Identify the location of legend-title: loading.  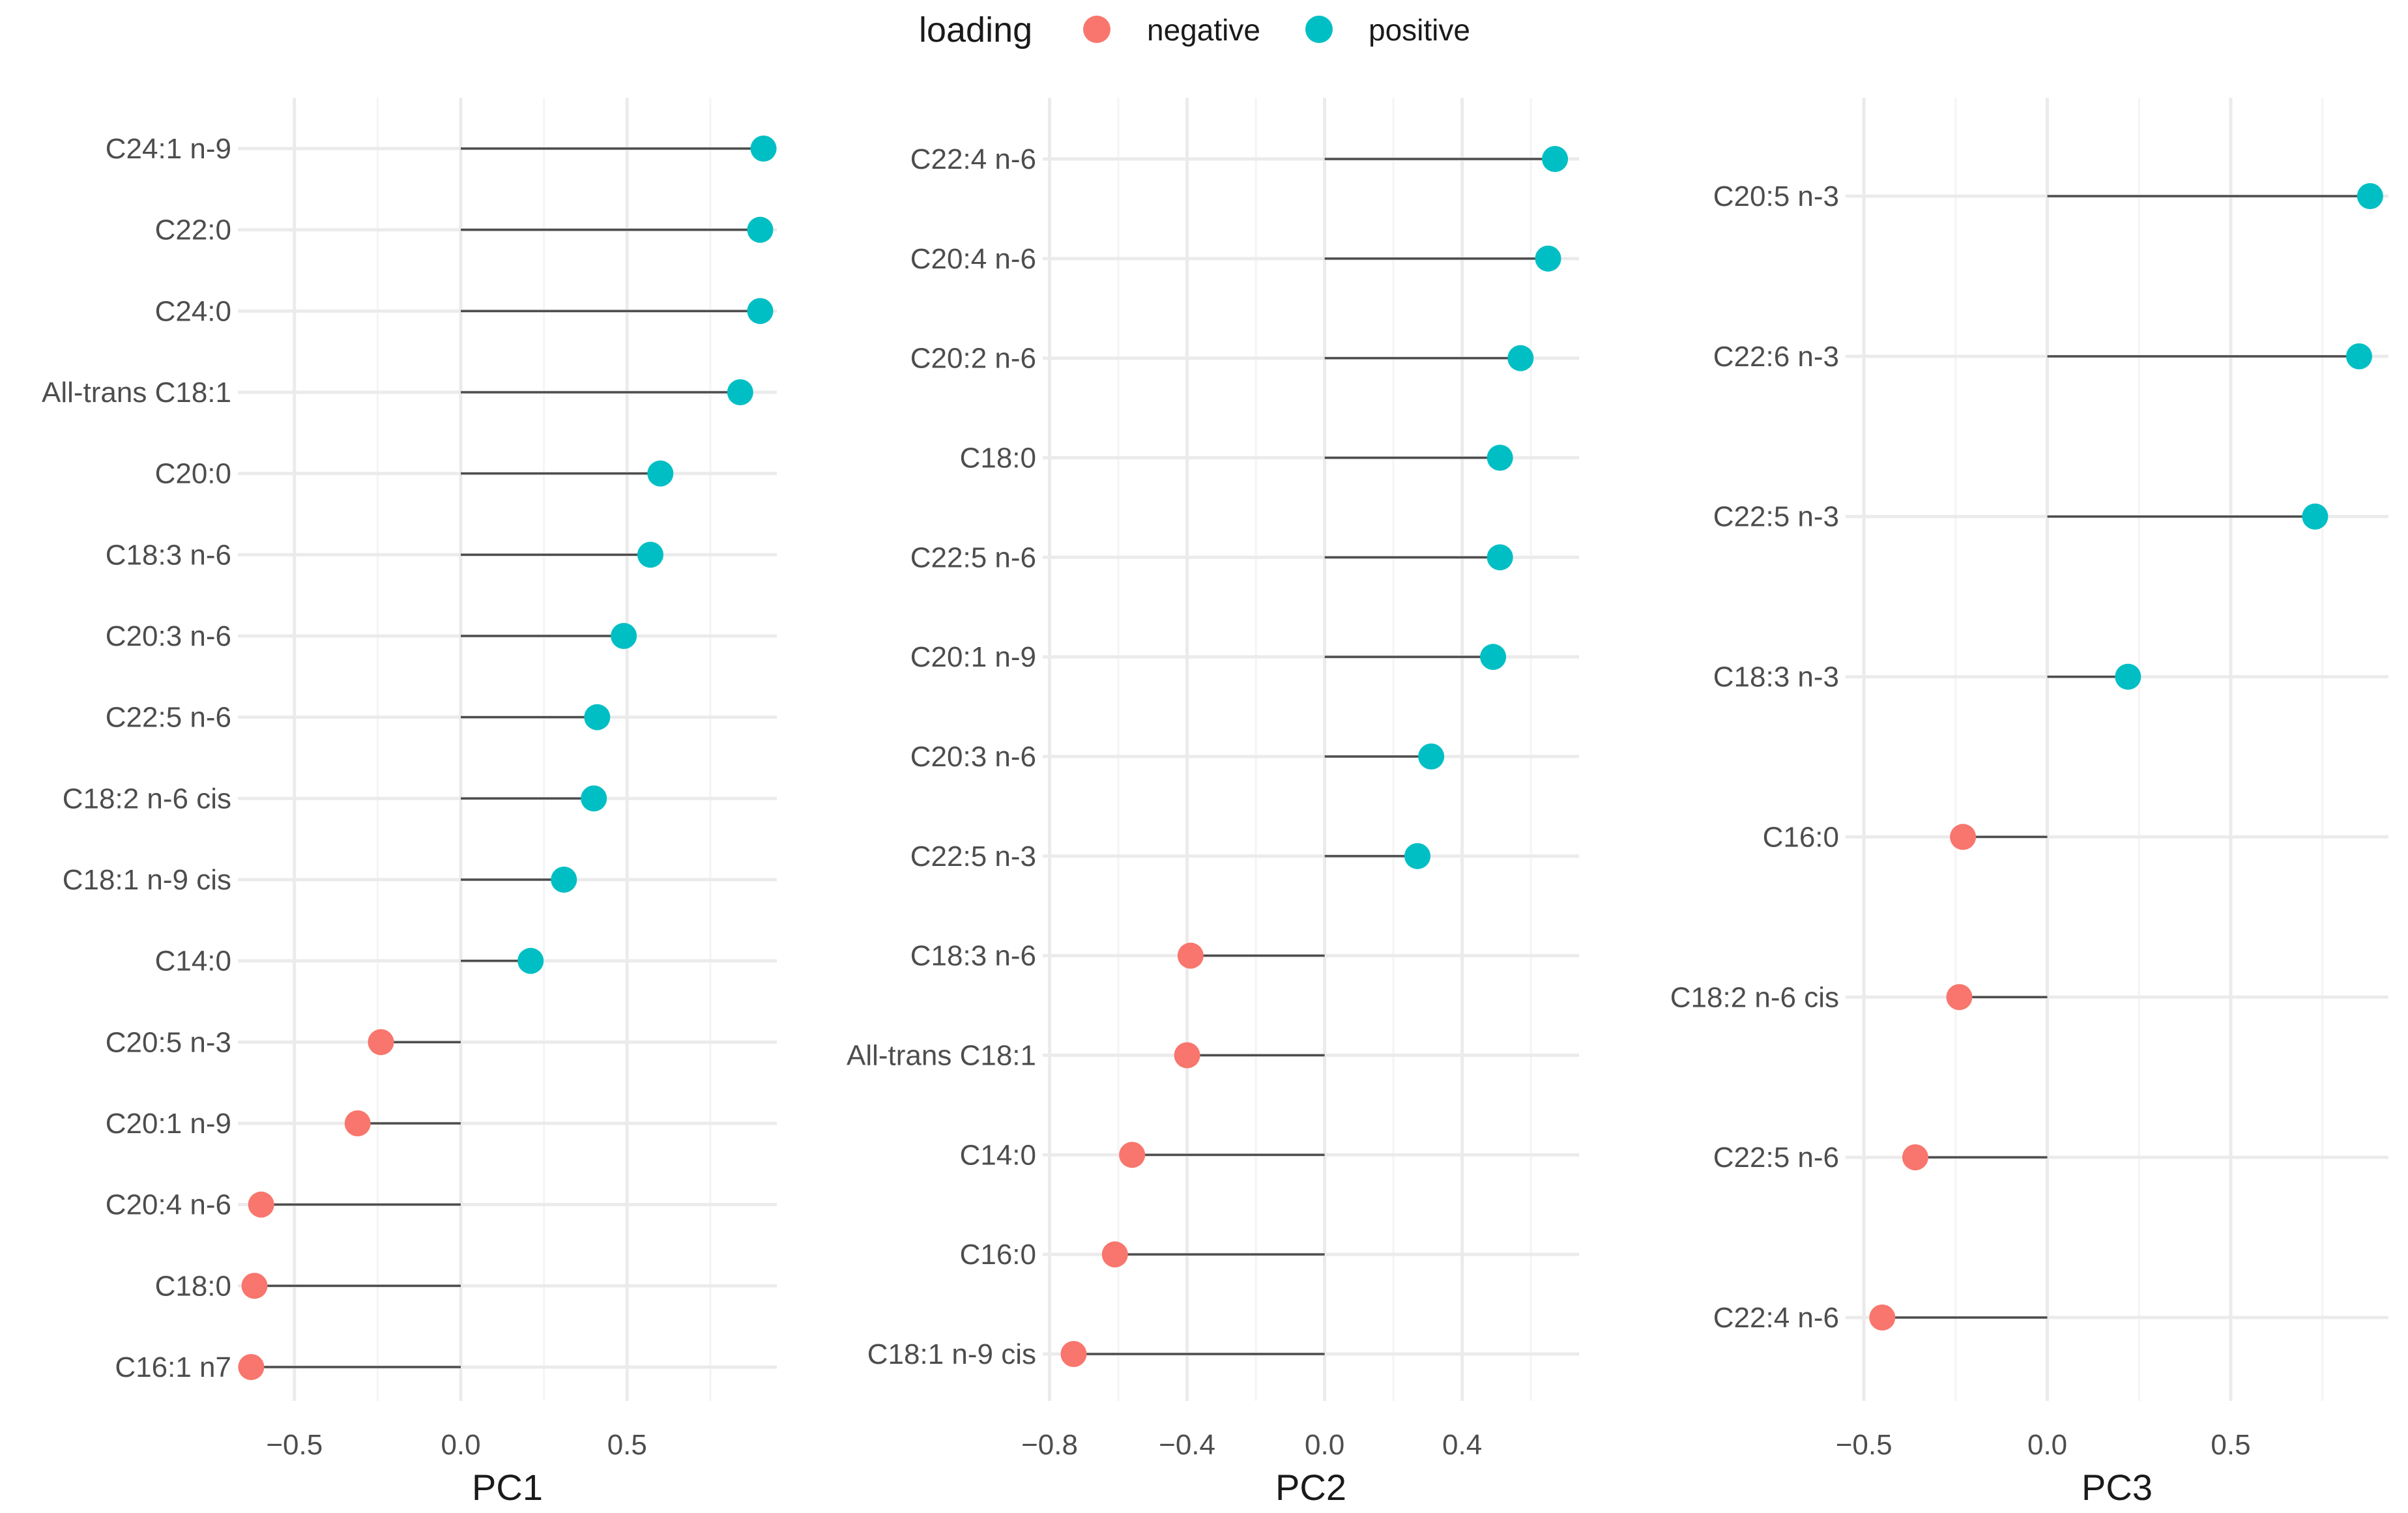
(975, 30).